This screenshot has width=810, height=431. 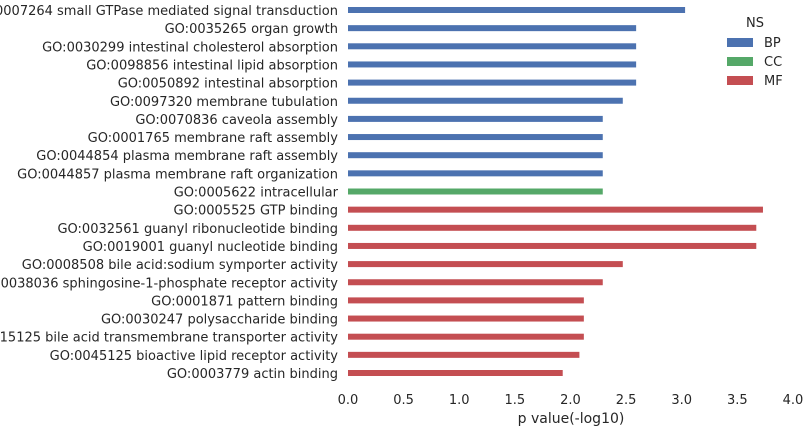 I want to click on y-tick-label-5: GO:0050892 intestinal absorption, so click(x=228, y=84).